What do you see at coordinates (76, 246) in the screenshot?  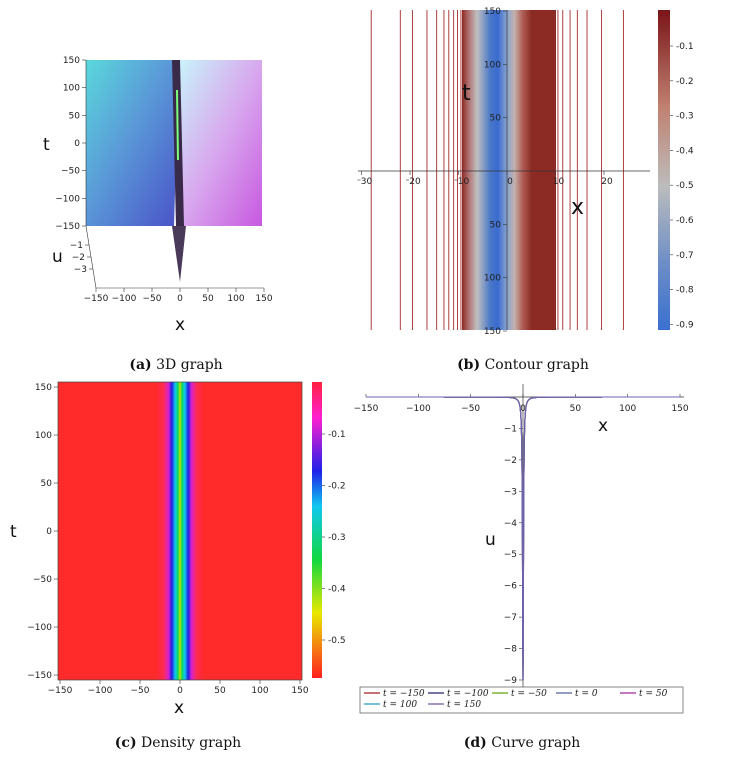 I see `a-u-tick-label: −1` at bounding box center [76, 246].